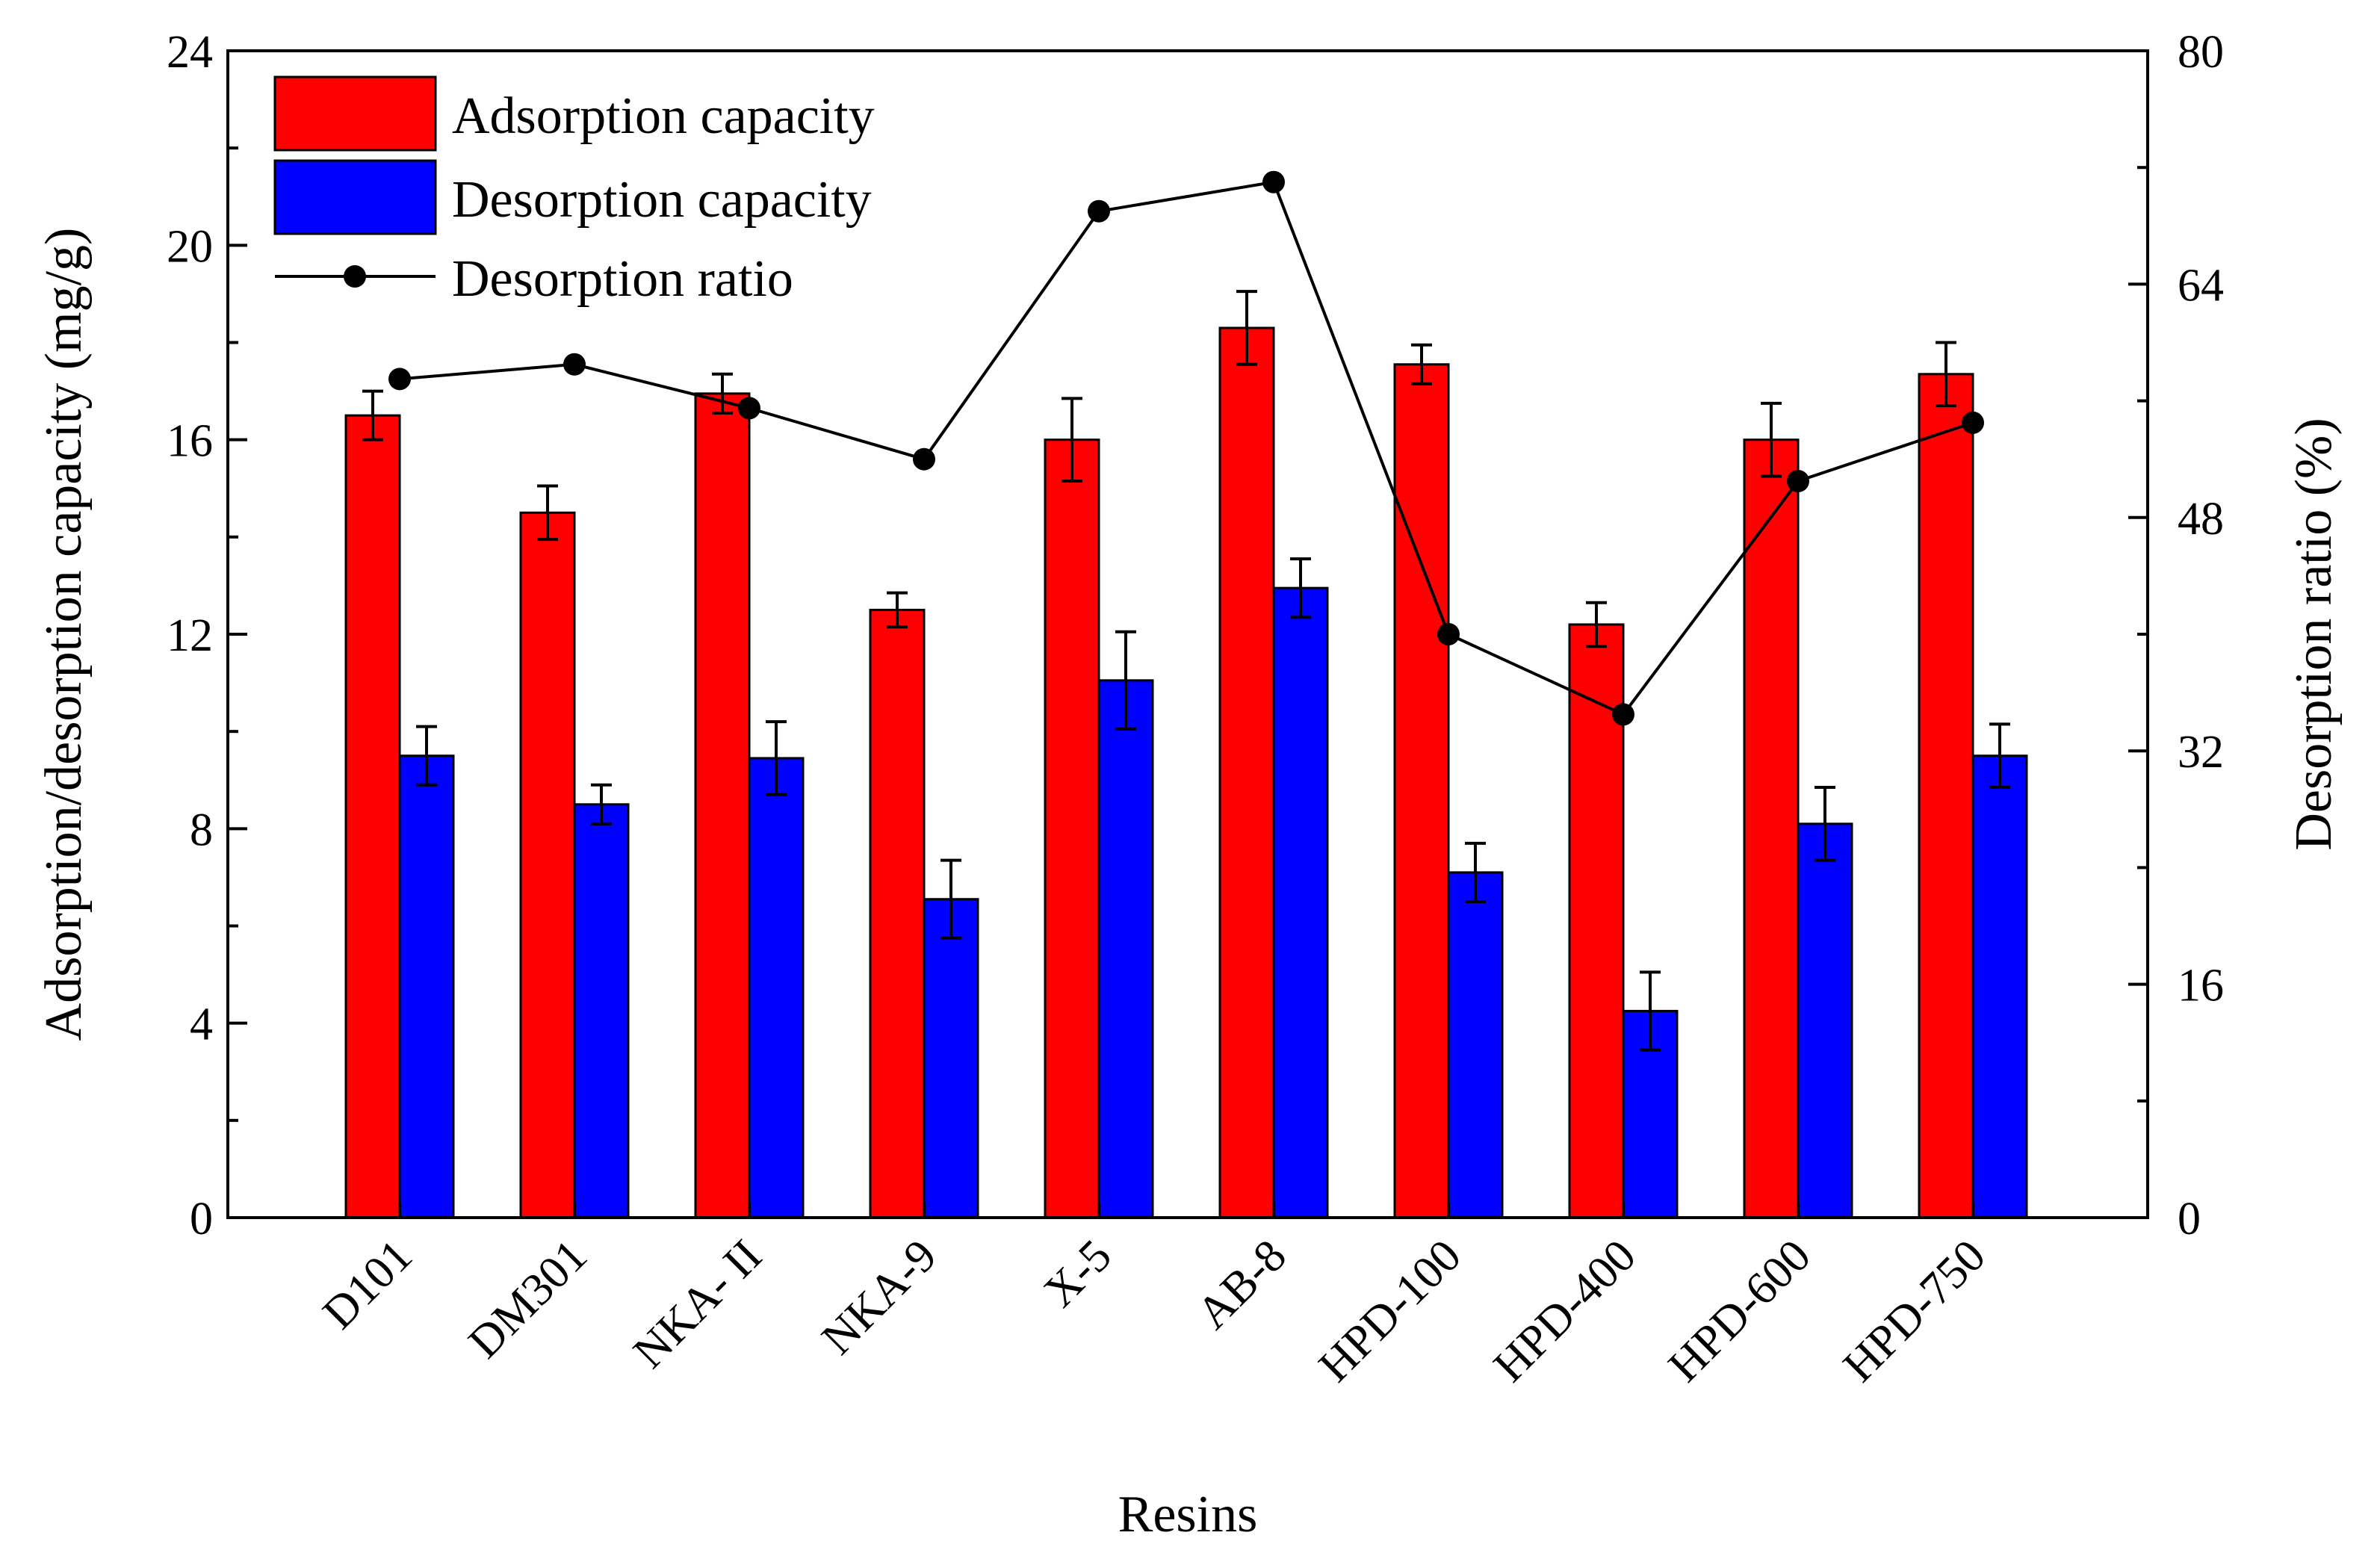 Image resolution: width=2380 pixels, height=1562 pixels. I want to click on x-tick-label: HPD-100, so click(1390, 1311).